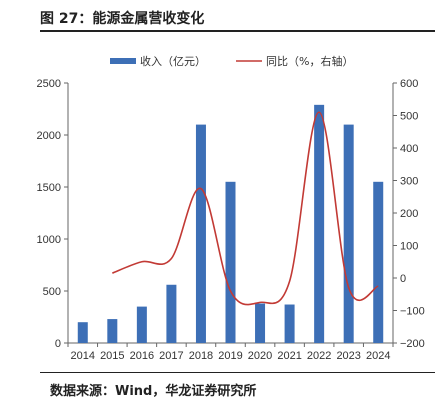 This screenshot has height=402, width=445. Describe the element at coordinates (412, 344) in the screenshot. I see `right-tick-label: −200` at that location.